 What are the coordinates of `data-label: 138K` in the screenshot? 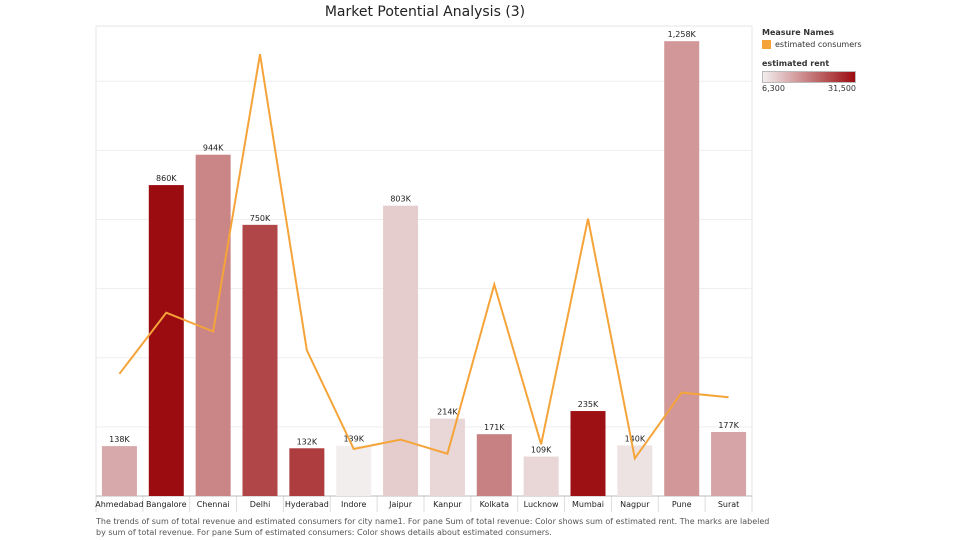 It's located at (119, 439).